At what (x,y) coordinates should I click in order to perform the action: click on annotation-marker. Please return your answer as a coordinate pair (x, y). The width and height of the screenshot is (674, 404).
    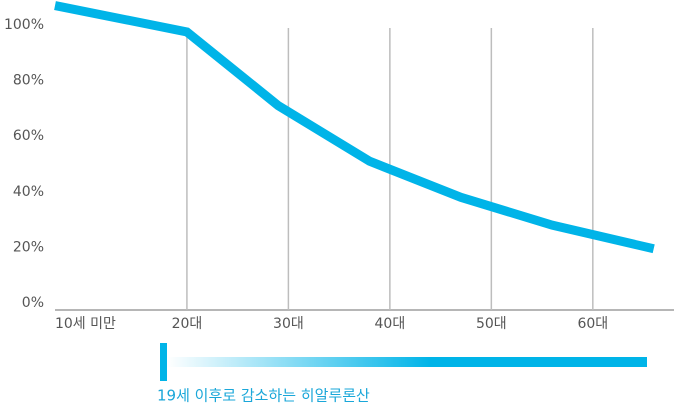
    Looking at the image, I should click on (163, 362).